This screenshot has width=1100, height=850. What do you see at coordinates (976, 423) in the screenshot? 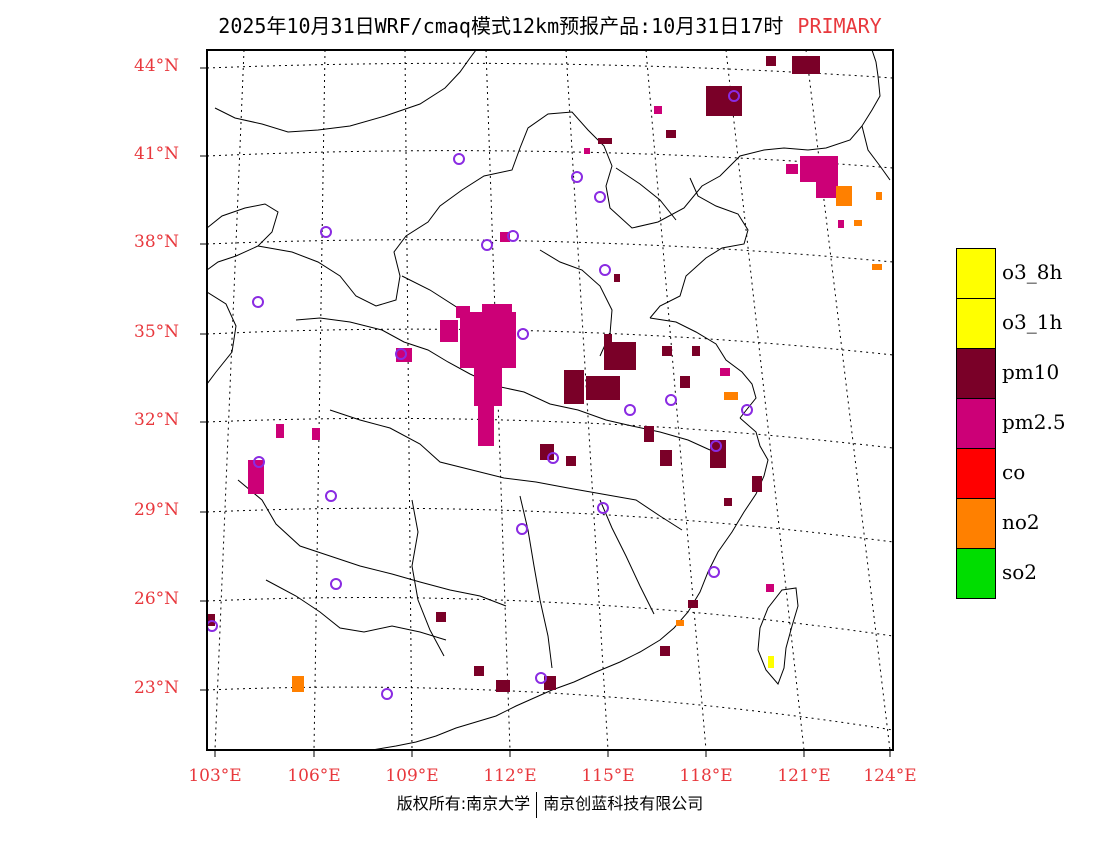
I see `legend-swatch` at bounding box center [976, 423].